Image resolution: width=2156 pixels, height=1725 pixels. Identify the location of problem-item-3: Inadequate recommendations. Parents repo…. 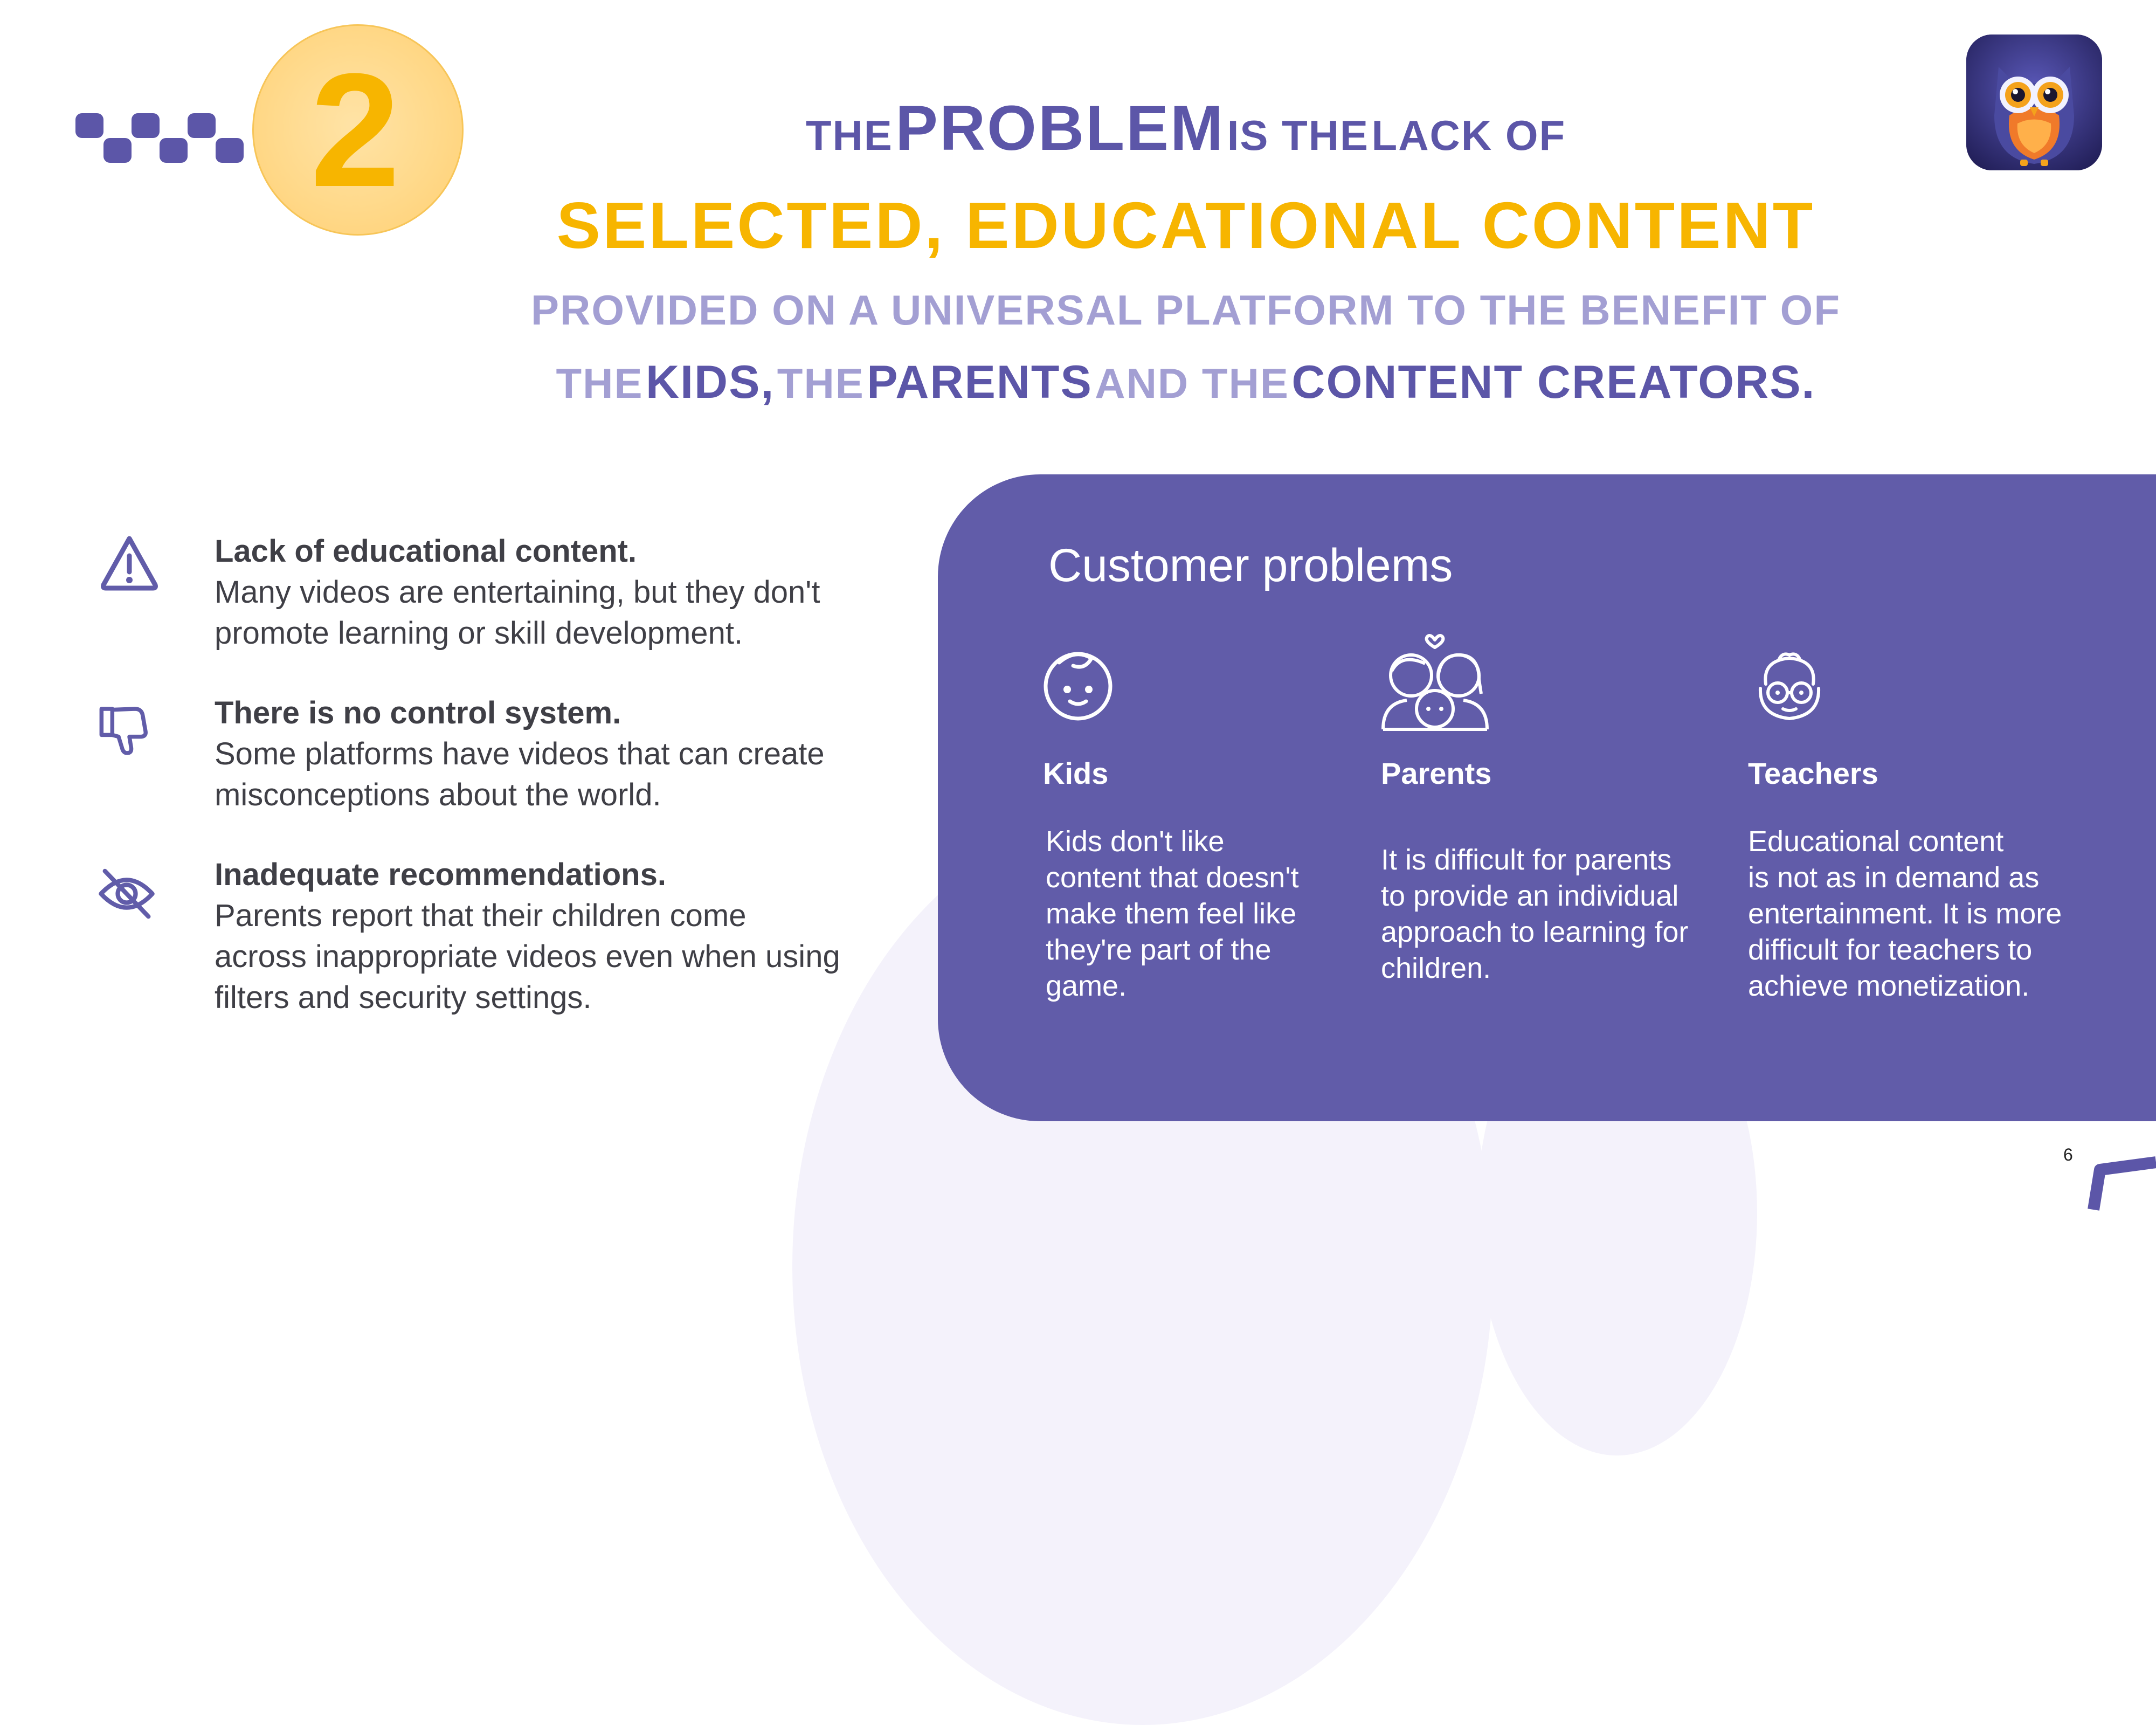
(490, 940).